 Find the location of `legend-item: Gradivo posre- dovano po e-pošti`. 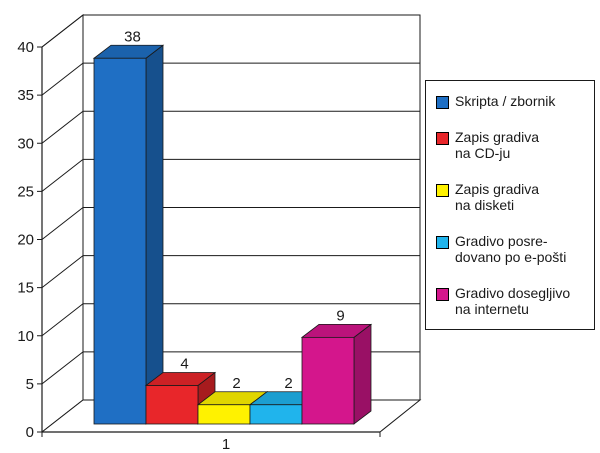

legend-item: Gradivo posre- dovano po e-pošti is located at coordinates (501, 249).